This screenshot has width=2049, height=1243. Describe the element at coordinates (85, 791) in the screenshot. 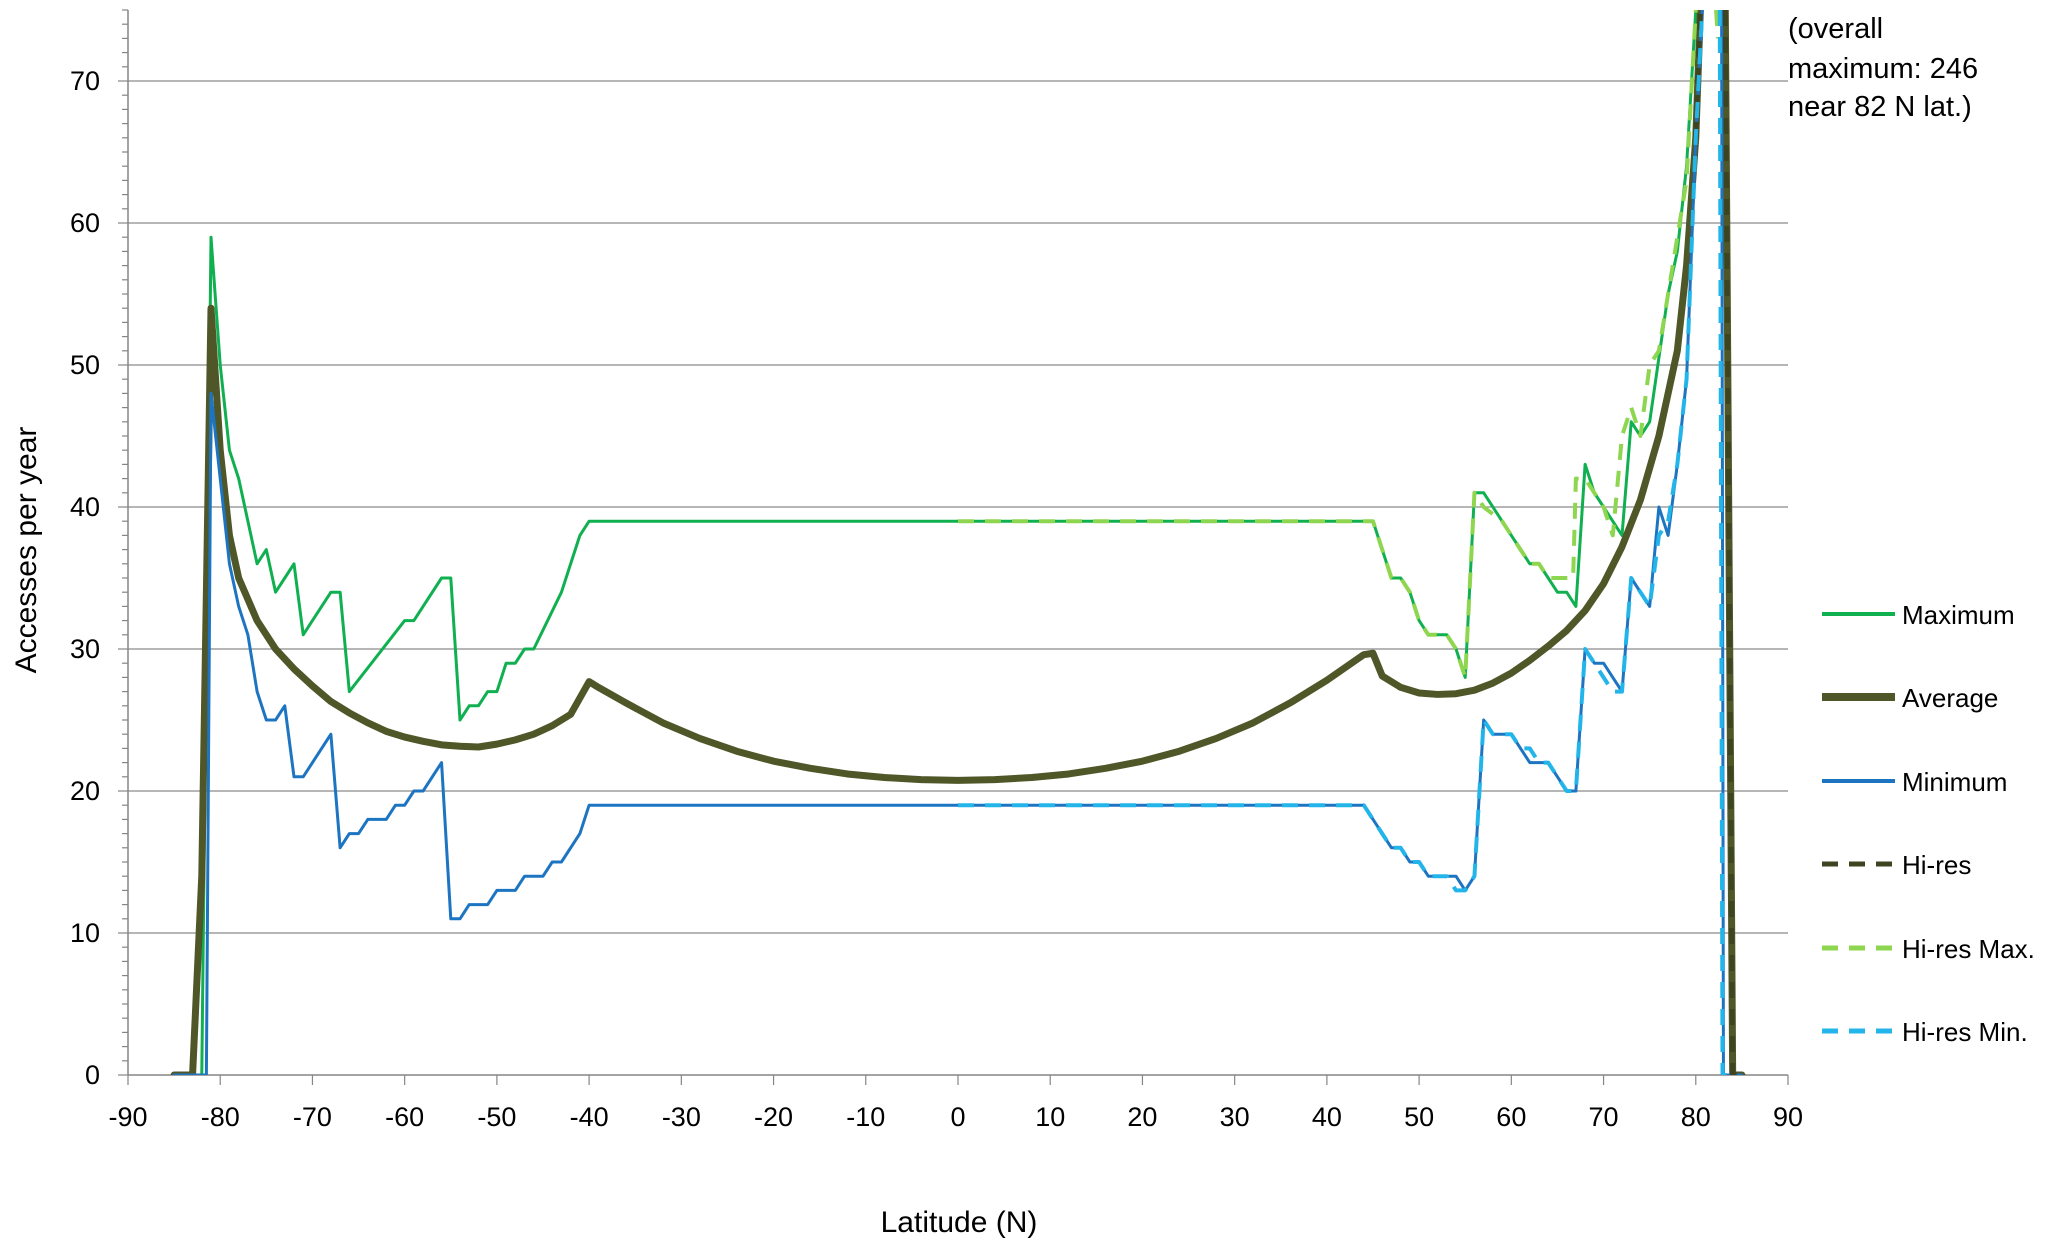

I see `y-tick-label: 20` at that location.